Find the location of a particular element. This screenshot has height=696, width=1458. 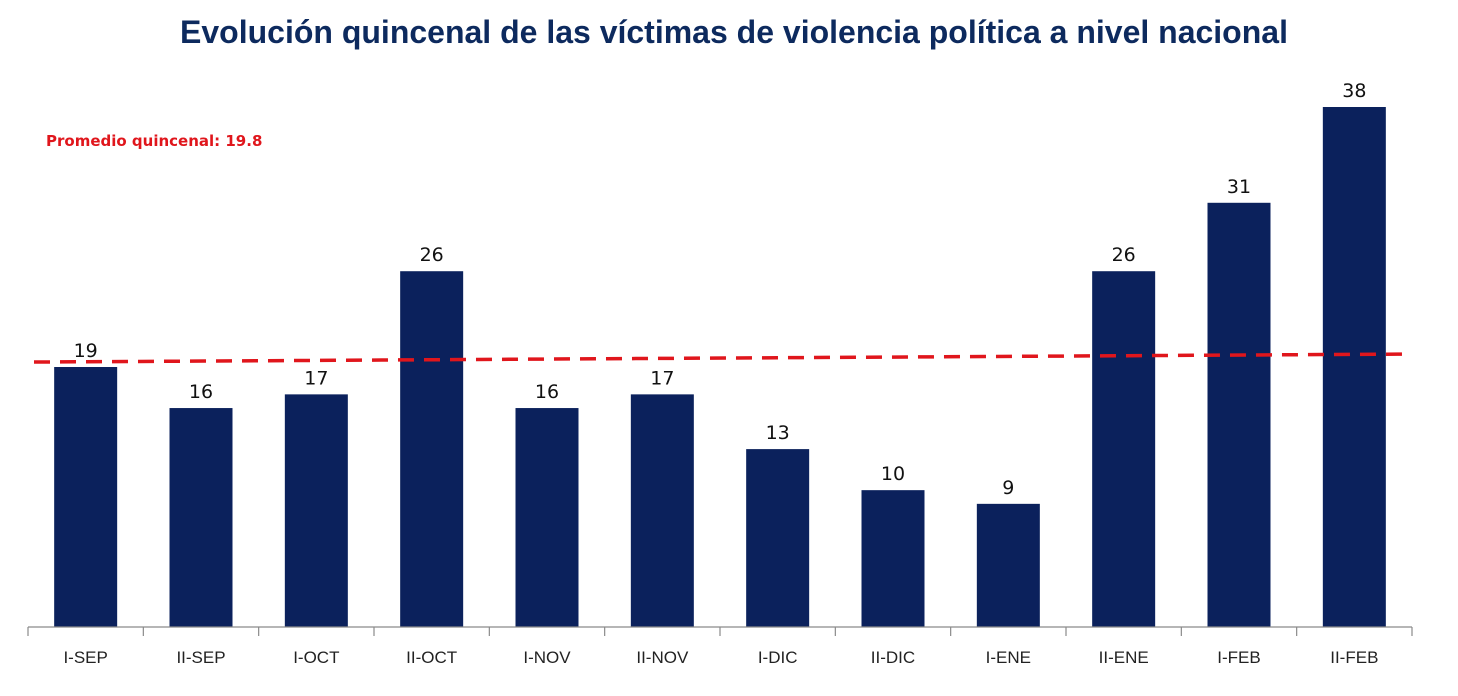

data-label: 31 is located at coordinates (1239, 187).